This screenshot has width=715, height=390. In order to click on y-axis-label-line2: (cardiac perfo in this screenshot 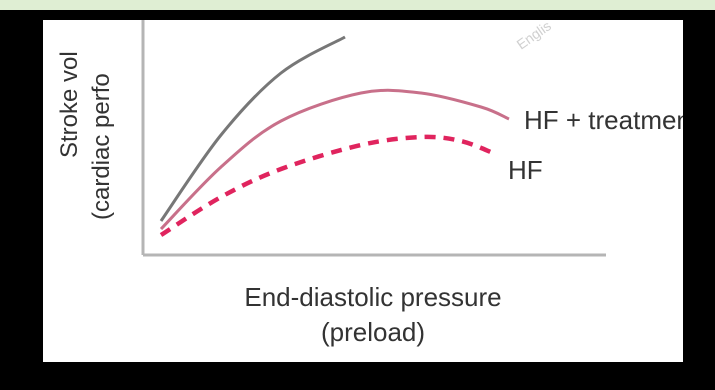, I will do `click(101, 146)`.